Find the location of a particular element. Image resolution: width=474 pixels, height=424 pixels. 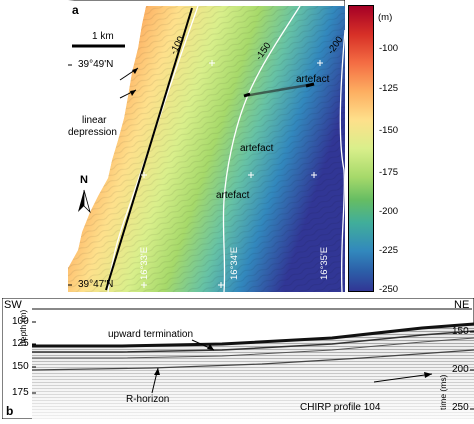

time-tick-250: 250 is located at coordinates (460, 407).